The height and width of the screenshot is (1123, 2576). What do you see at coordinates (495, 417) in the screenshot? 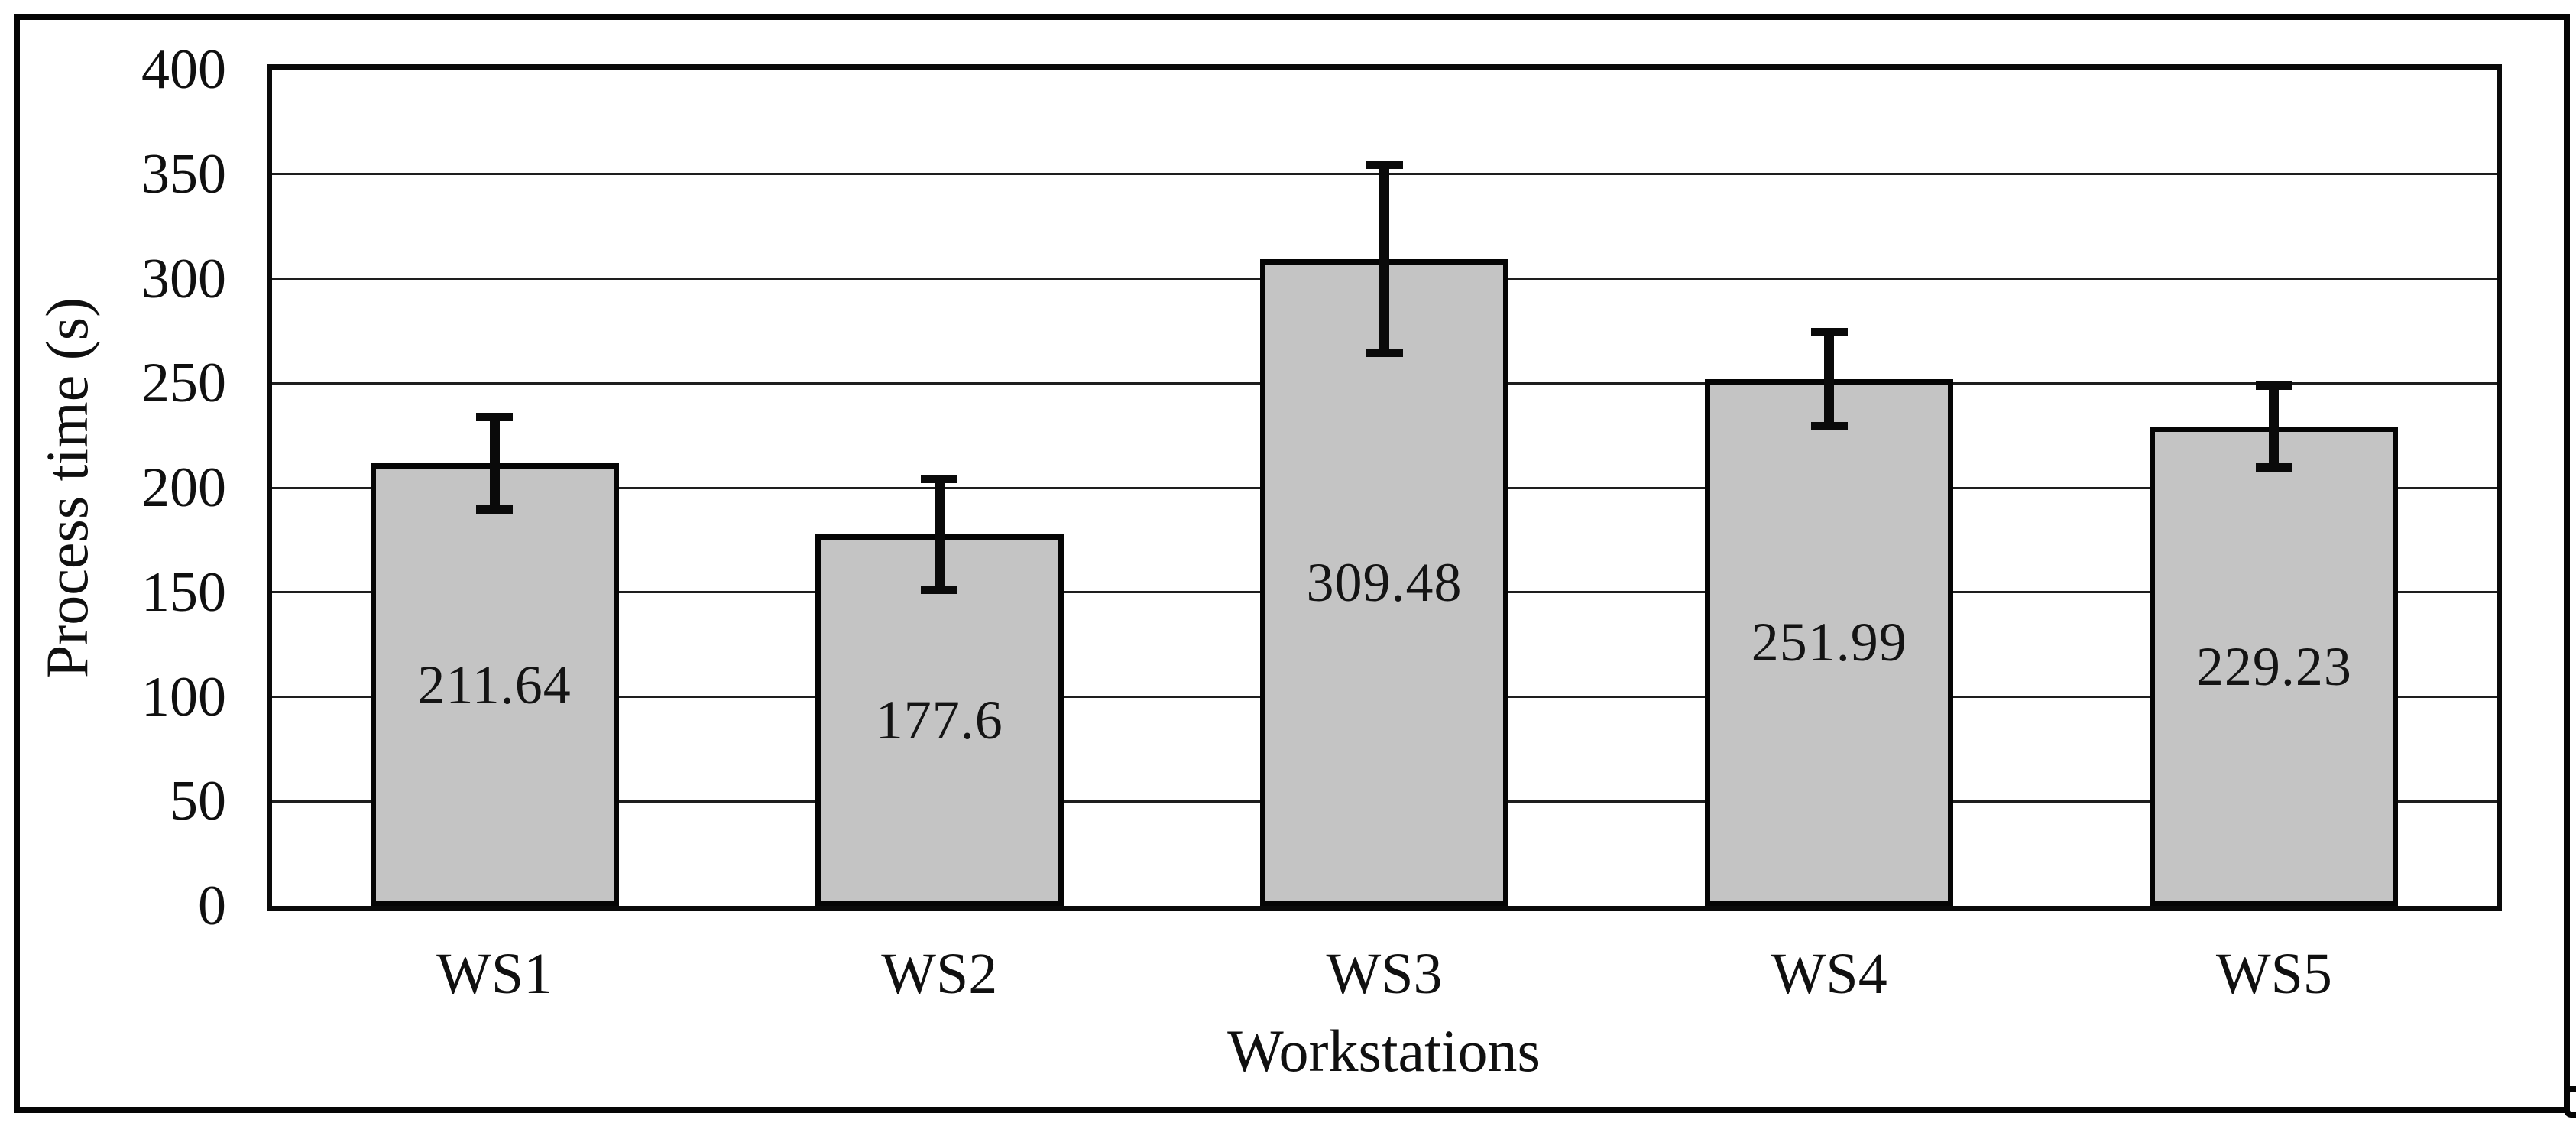
I see `error-bar-top-cap-WS1` at bounding box center [495, 417].